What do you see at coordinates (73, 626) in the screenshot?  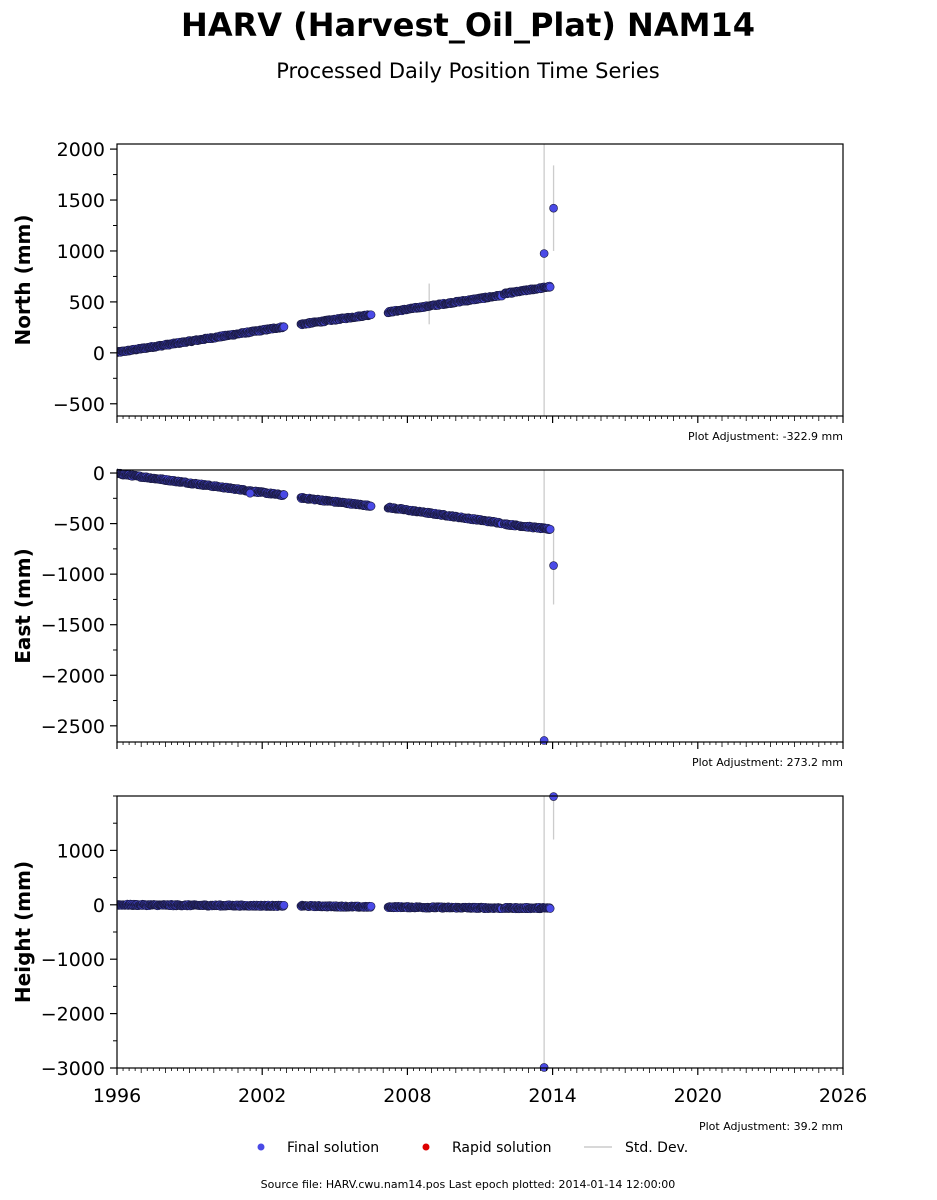 I see `y-tick-label: −1500` at bounding box center [73, 626].